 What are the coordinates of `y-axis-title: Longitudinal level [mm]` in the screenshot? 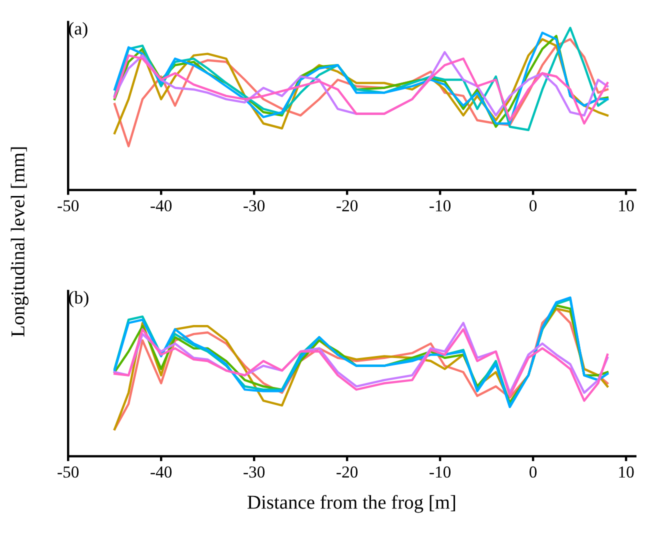 It's located at (19, 242).